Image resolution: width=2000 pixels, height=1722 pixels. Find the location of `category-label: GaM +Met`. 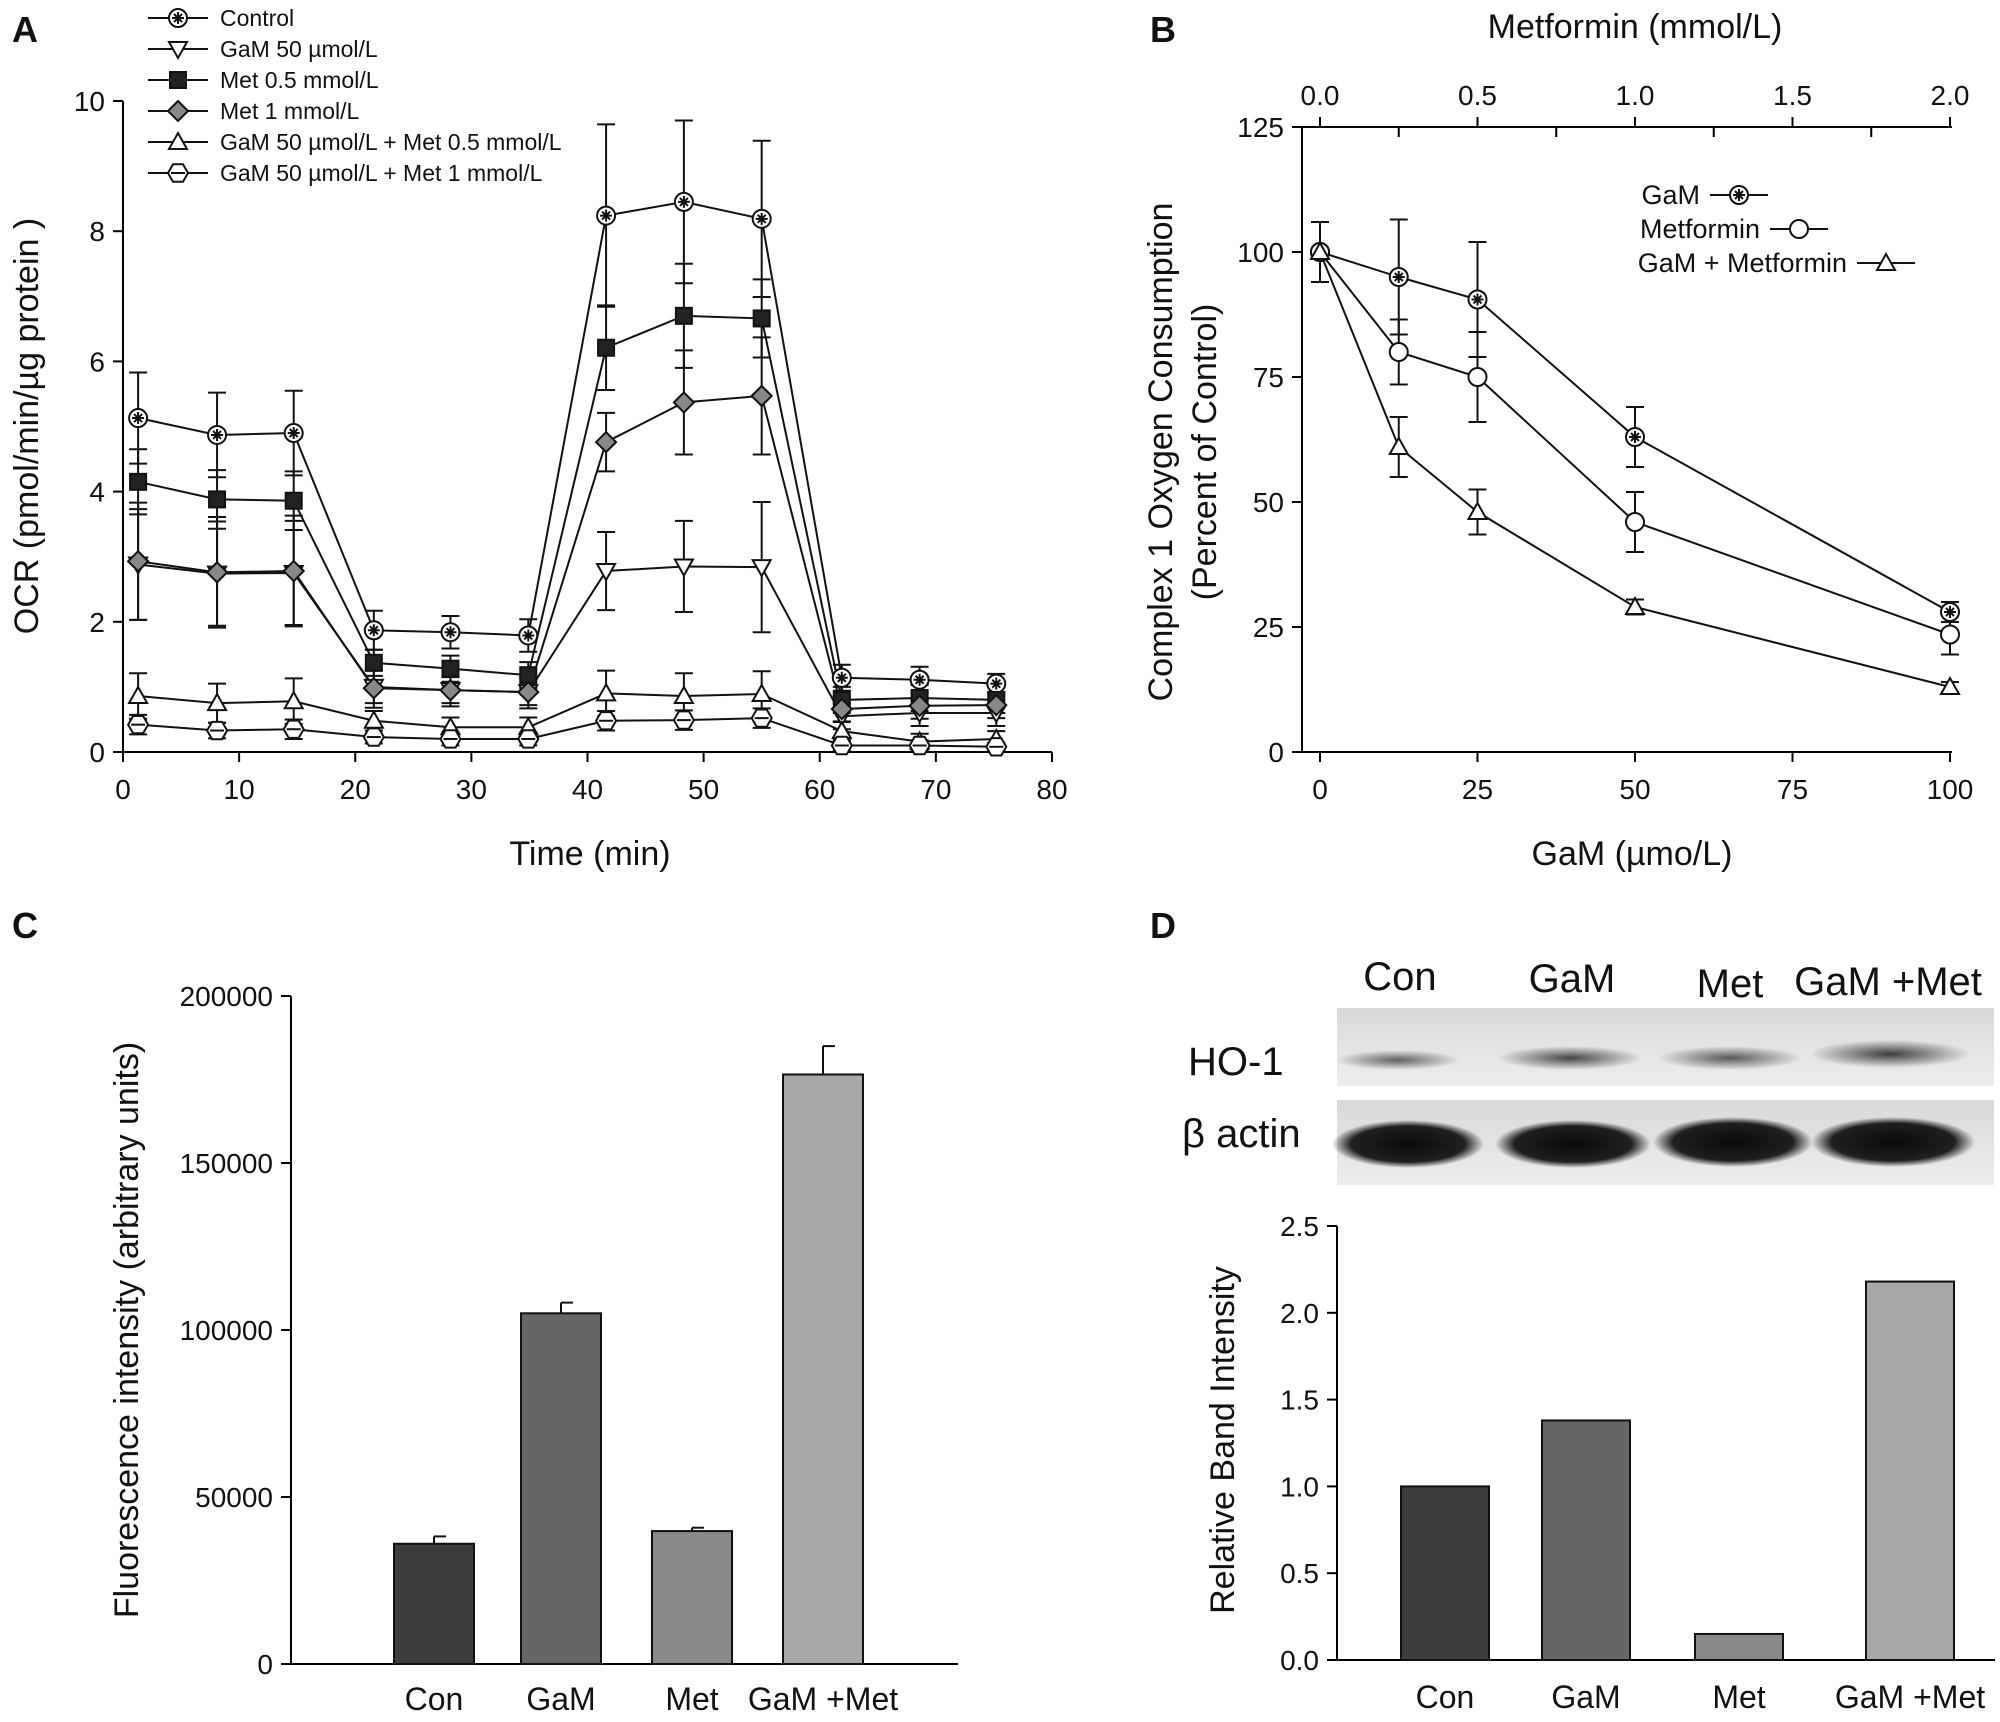

category-label: GaM +Met is located at coordinates (1910, 1697).